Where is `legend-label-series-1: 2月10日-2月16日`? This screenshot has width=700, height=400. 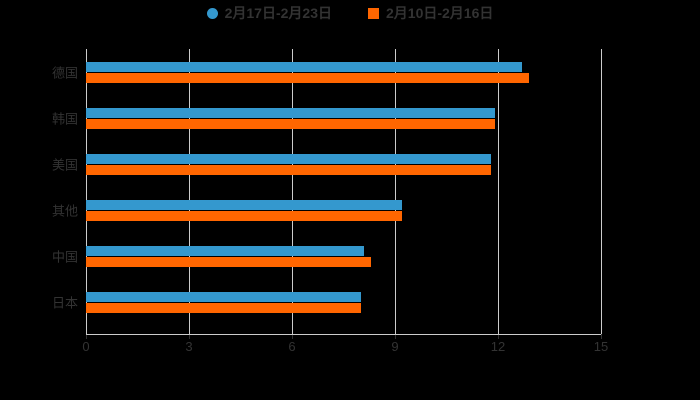
legend-label-series-1: 2月10日-2月16日 is located at coordinates (440, 13).